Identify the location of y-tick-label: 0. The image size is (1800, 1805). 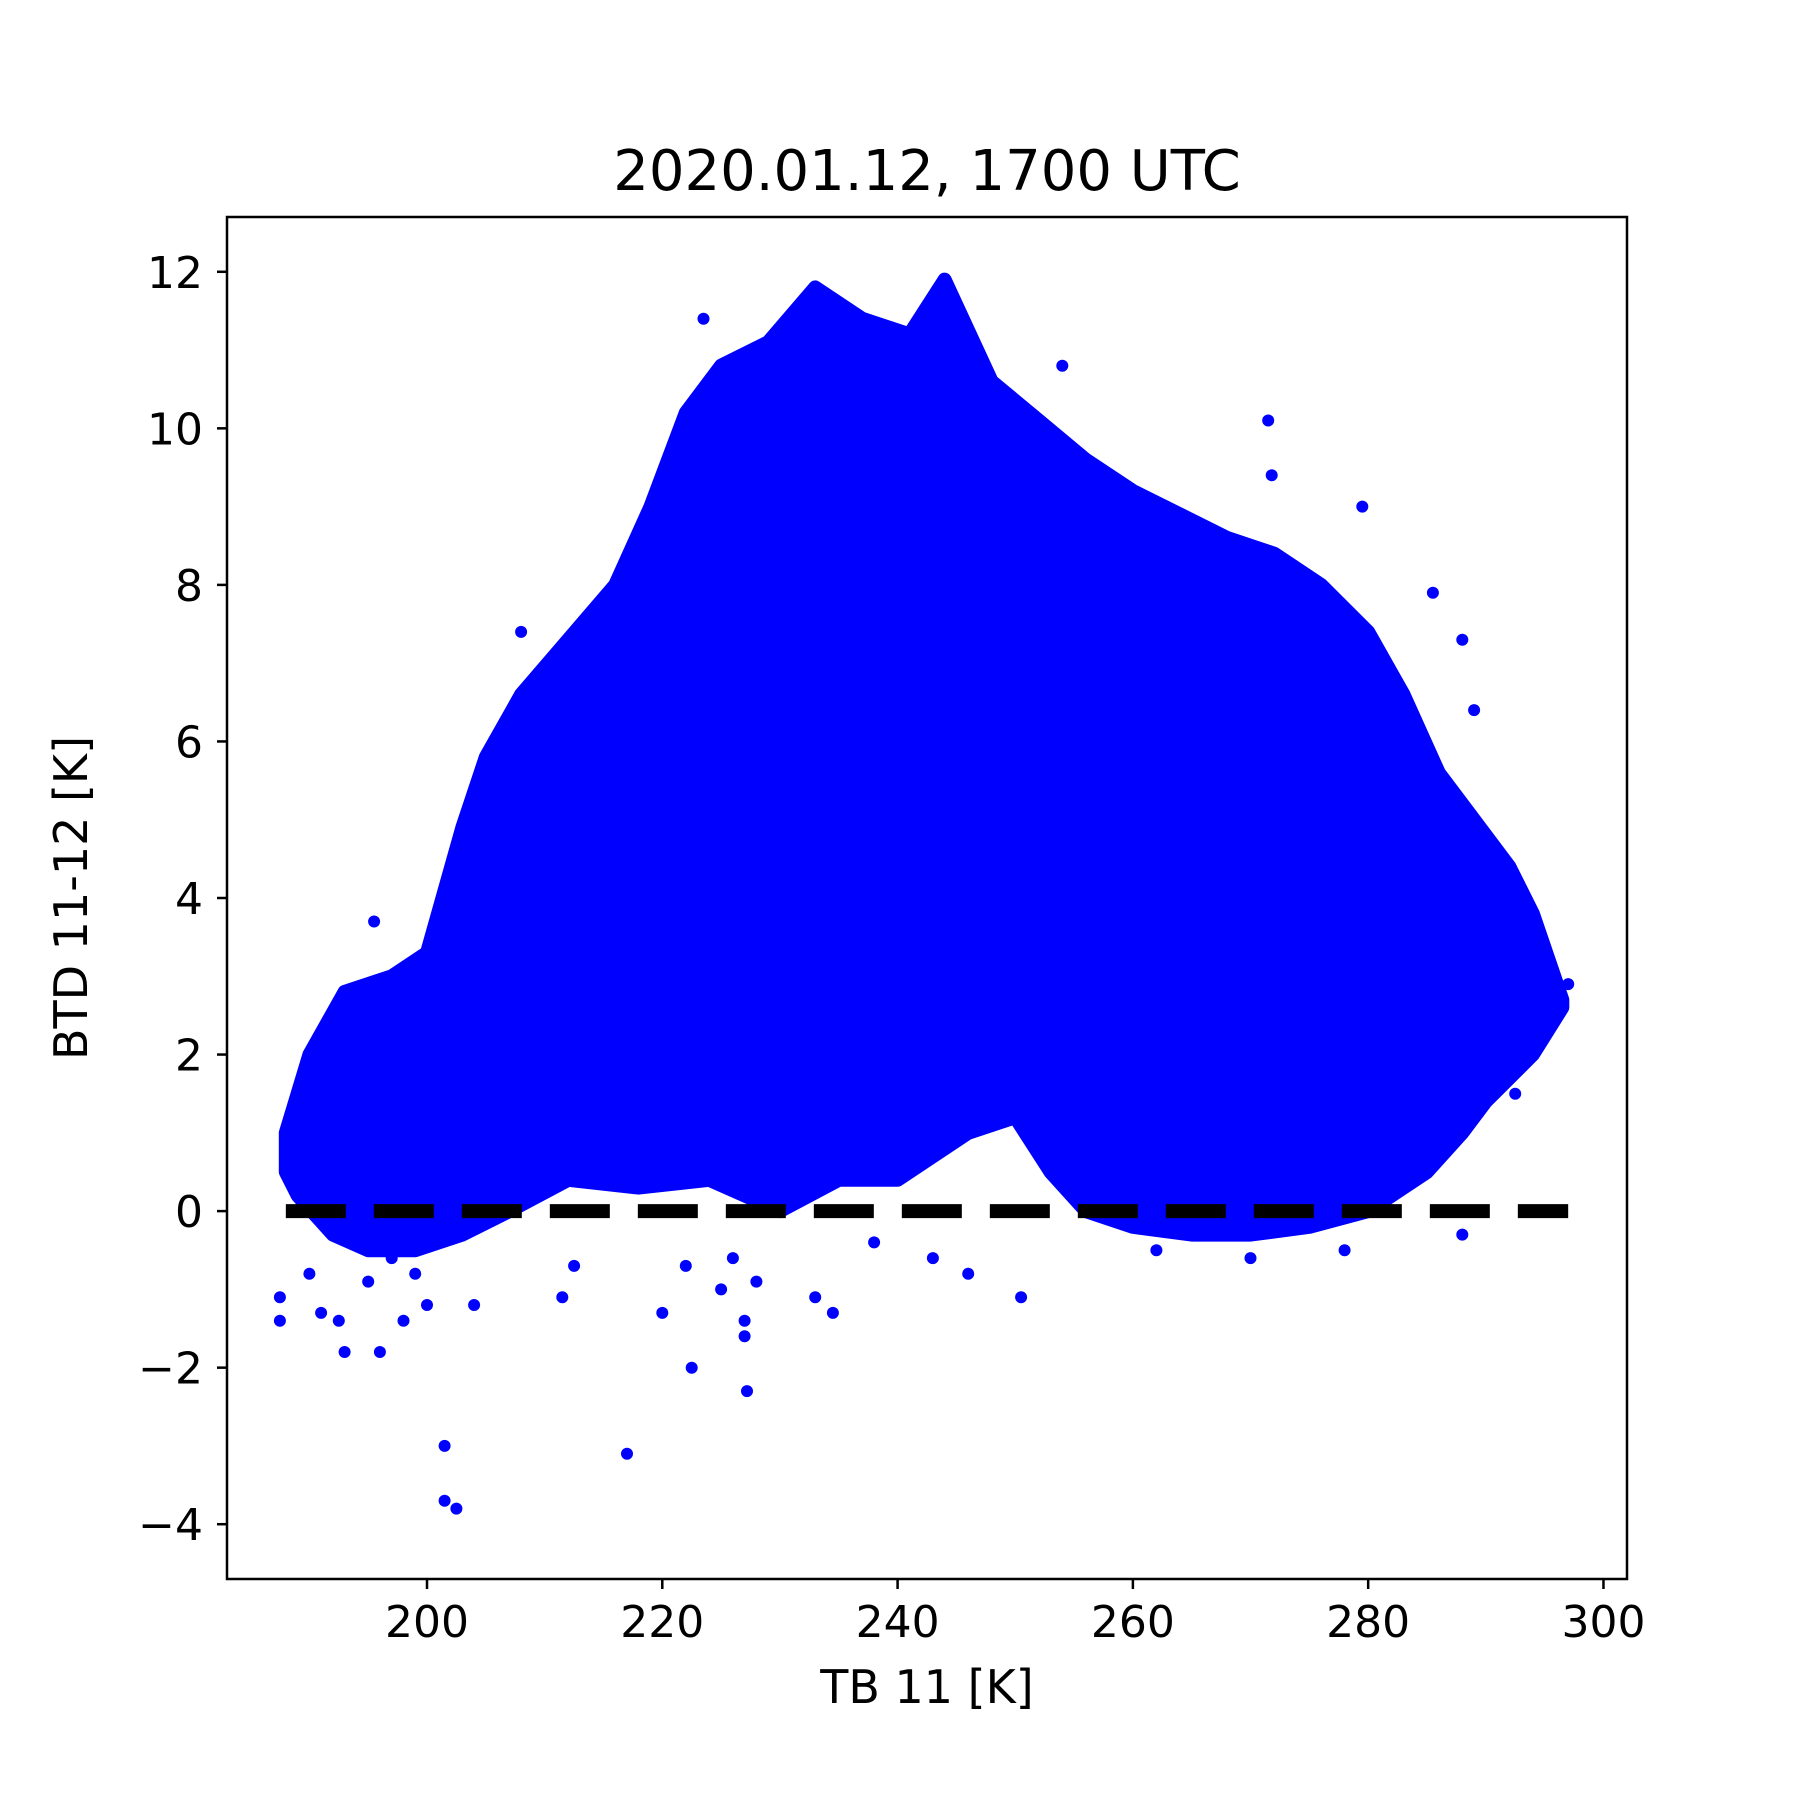
(189, 1212).